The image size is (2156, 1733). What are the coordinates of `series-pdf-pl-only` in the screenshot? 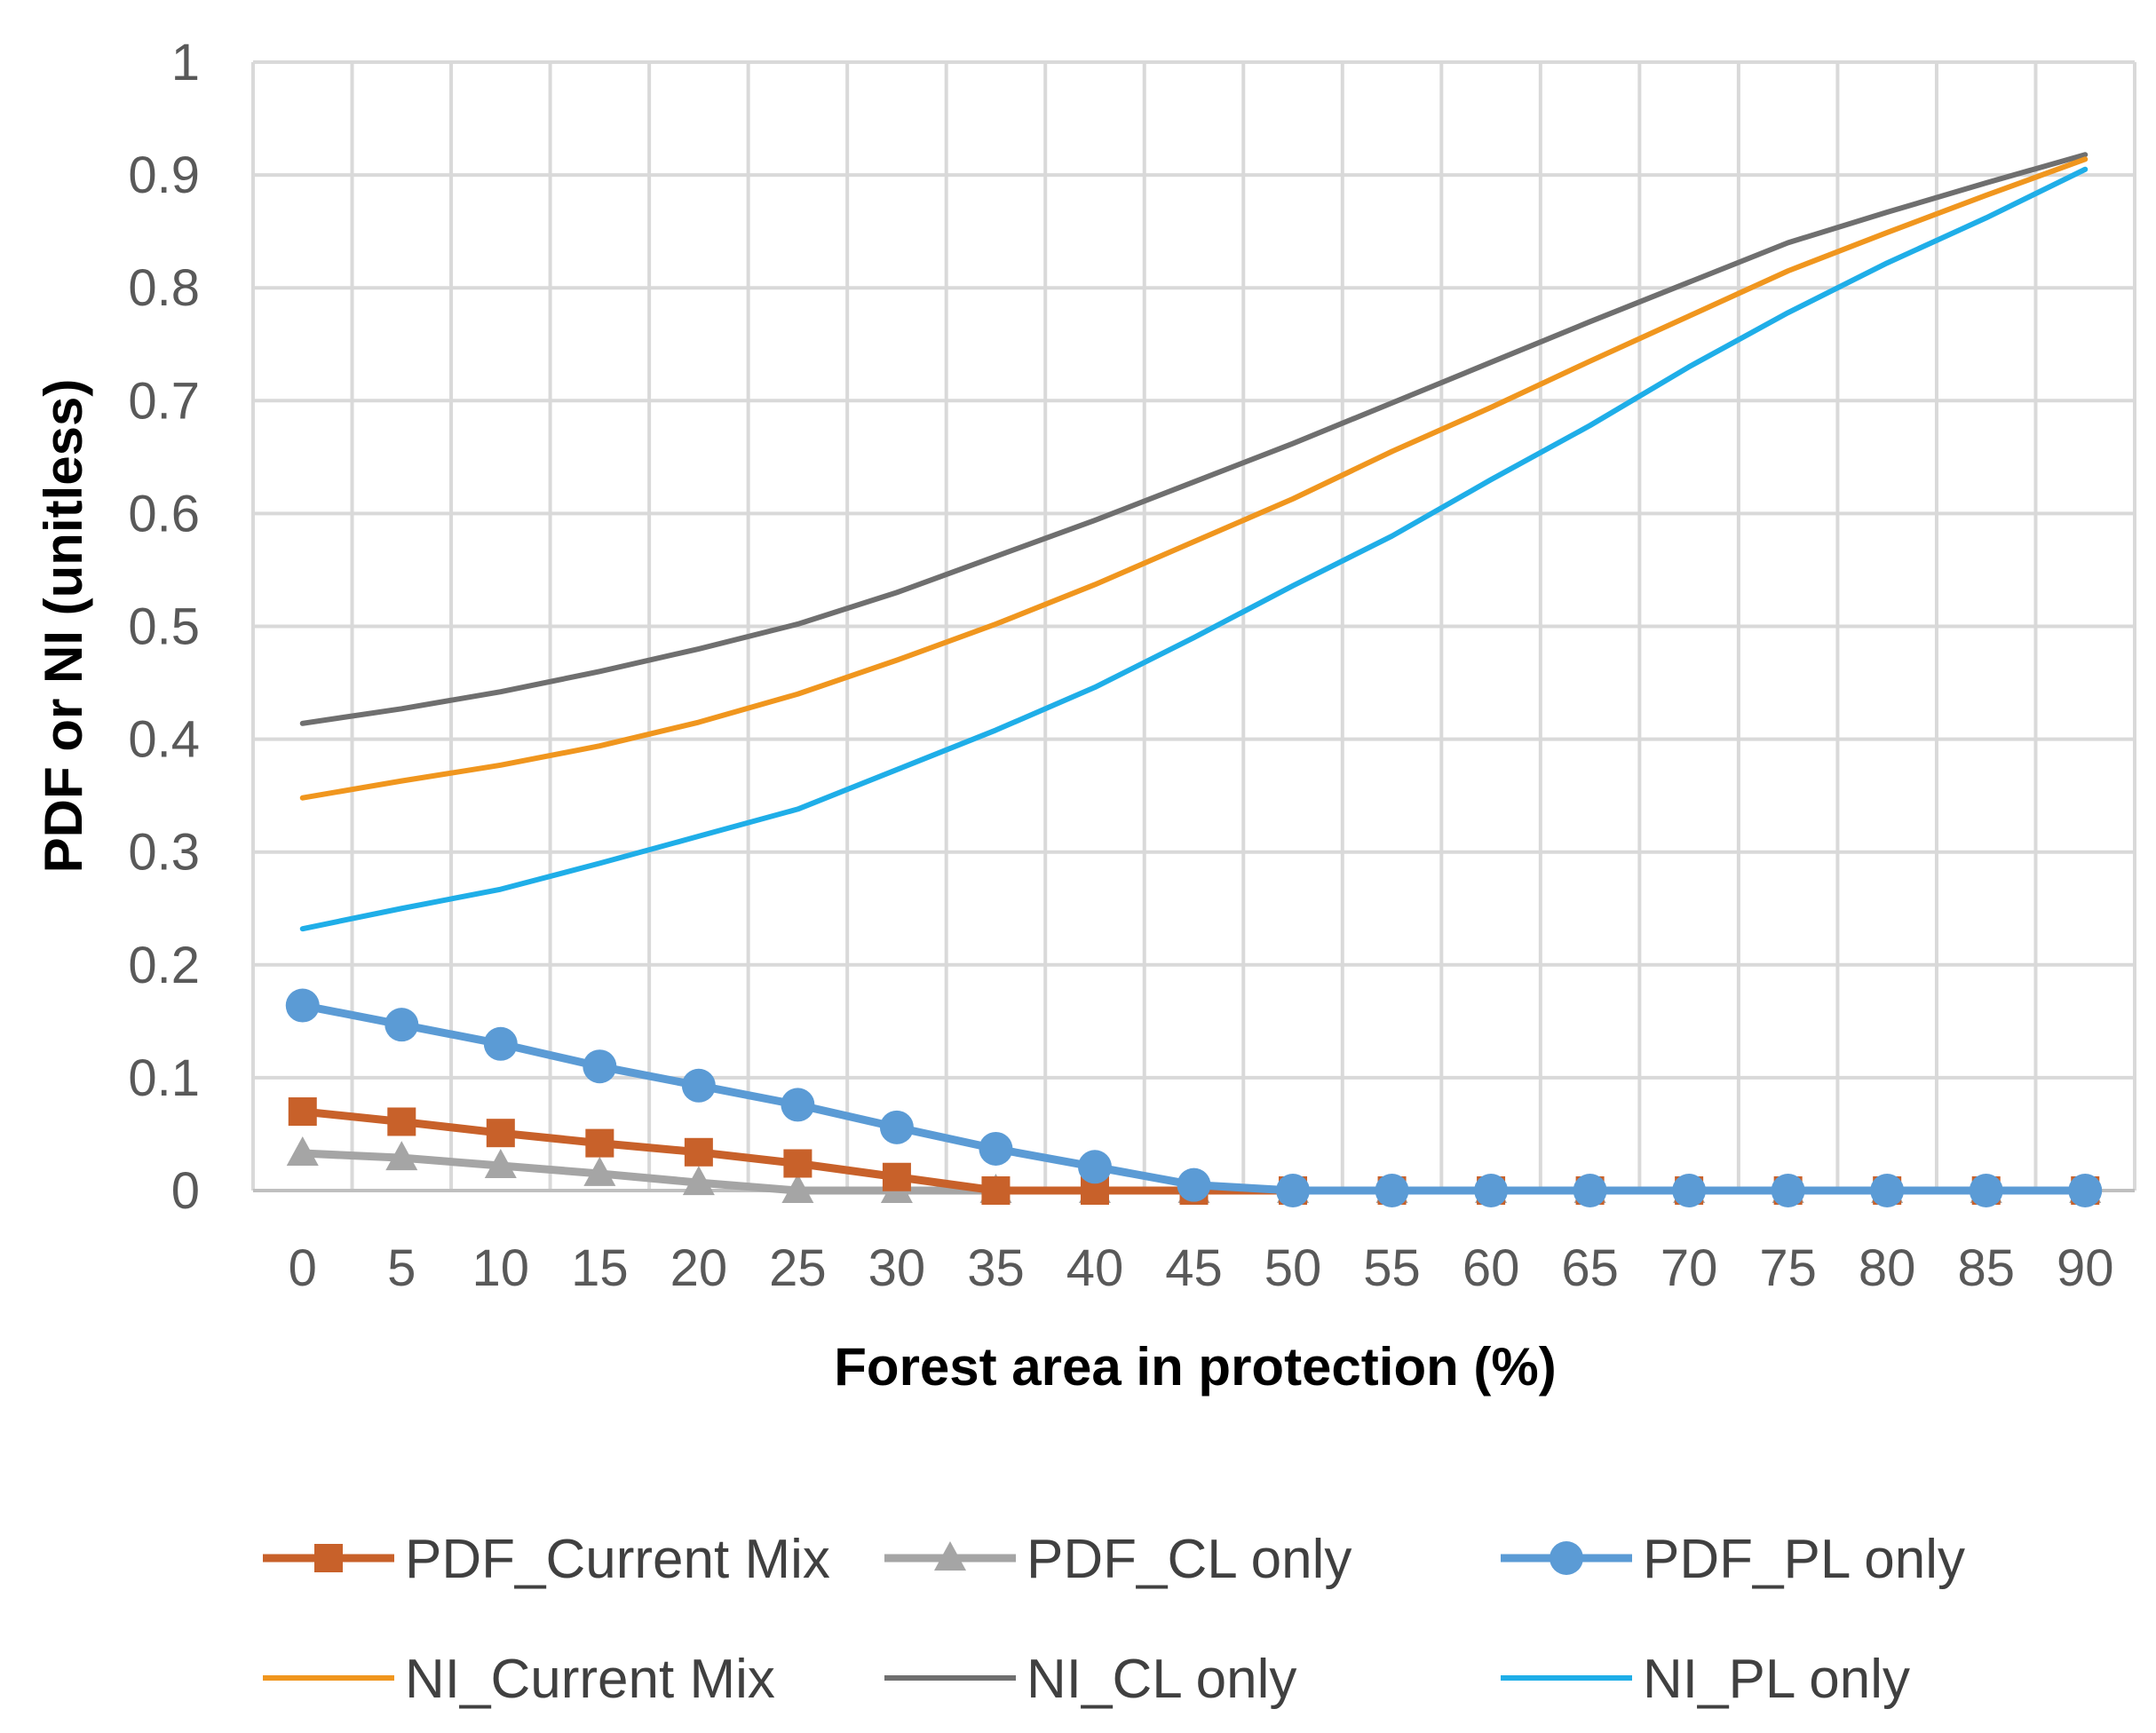 It's located at (1194, 1097).